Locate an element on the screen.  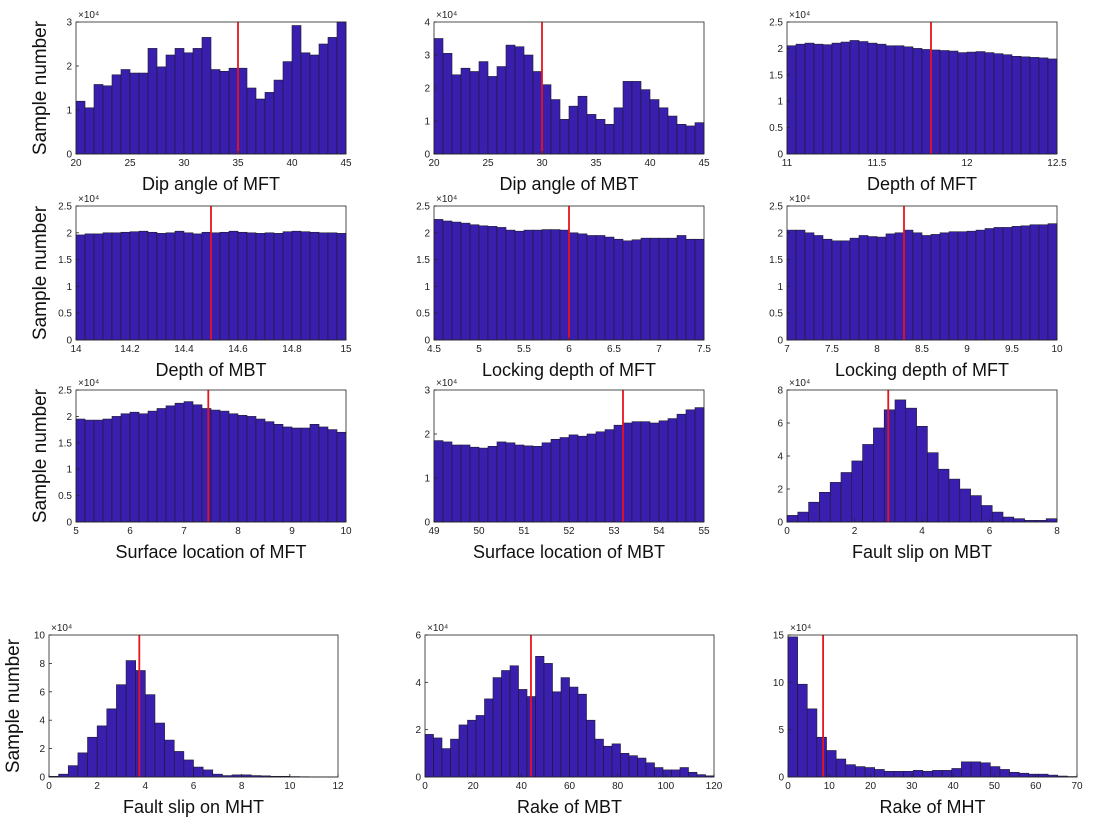
x-axis-label: Depth of MBT is located at coordinates (210, 370).